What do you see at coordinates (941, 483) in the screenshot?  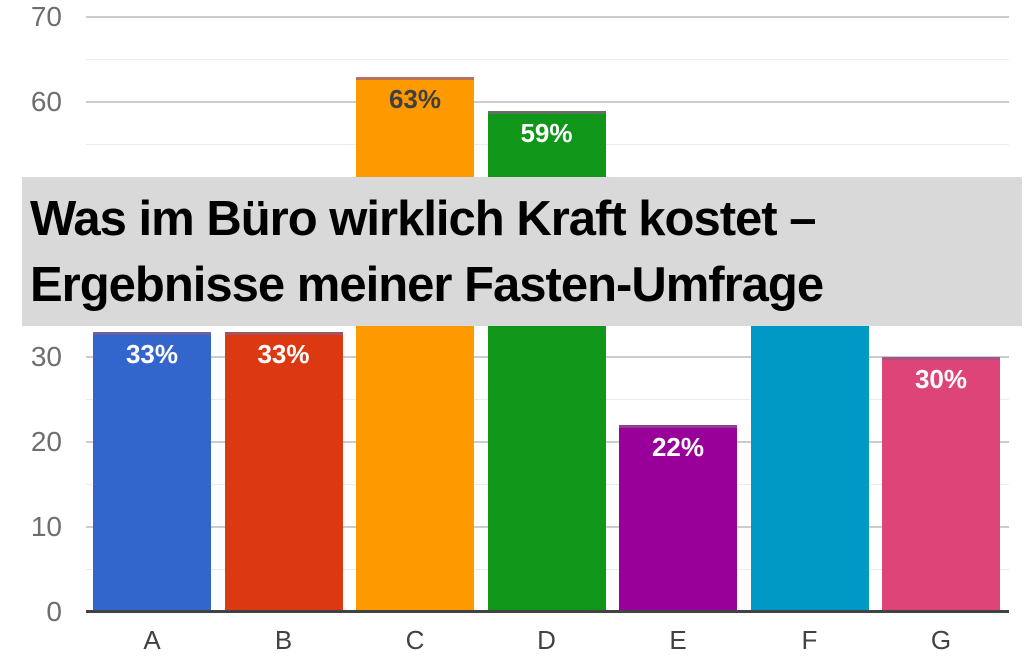 I see `bar-g` at bounding box center [941, 483].